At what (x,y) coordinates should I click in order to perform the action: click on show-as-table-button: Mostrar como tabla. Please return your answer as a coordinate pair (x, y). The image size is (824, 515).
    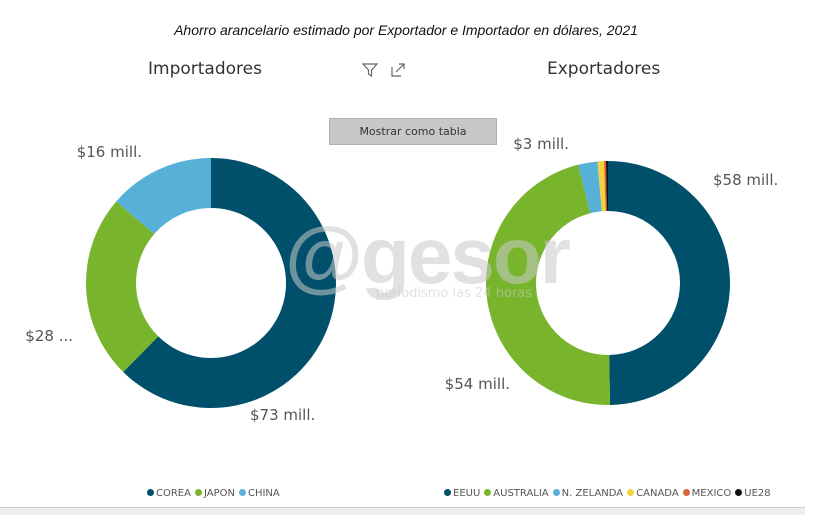
    Looking at the image, I should click on (413, 131).